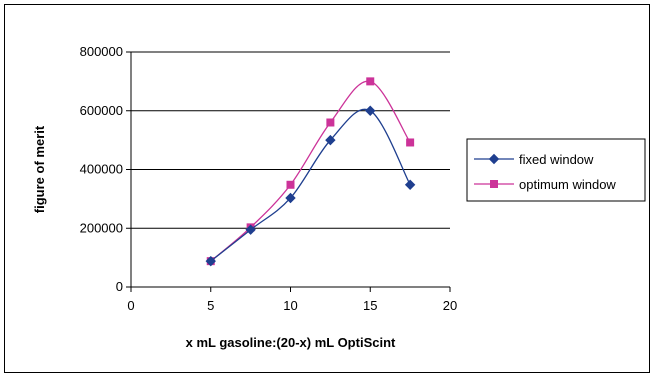 Image resolution: width=656 pixels, height=379 pixels. I want to click on x-tick-label: 15, so click(370, 305).